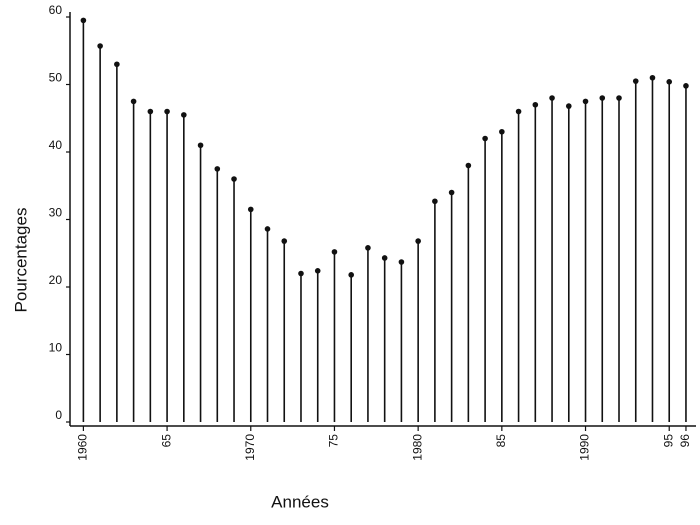 The height and width of the screenshot is (525, 700). What do you see at coordinates (56, 280) in the screenshot?
I see `y-tick-label: 20` at bounding box center [56, 280].